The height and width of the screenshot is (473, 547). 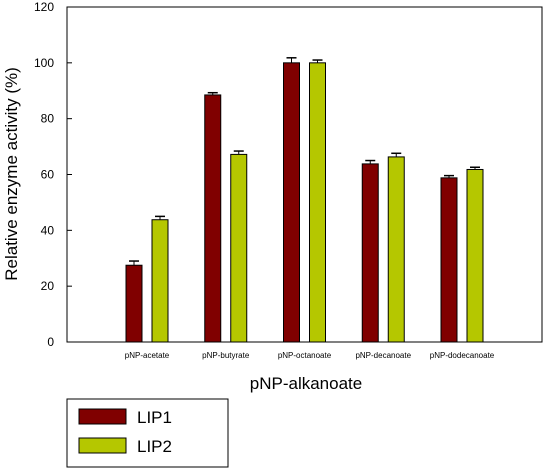 What do you see at coordinates (50, 342) in the screenshot?
I see `y-tick-label: 0` at bounding box center [50, 342].